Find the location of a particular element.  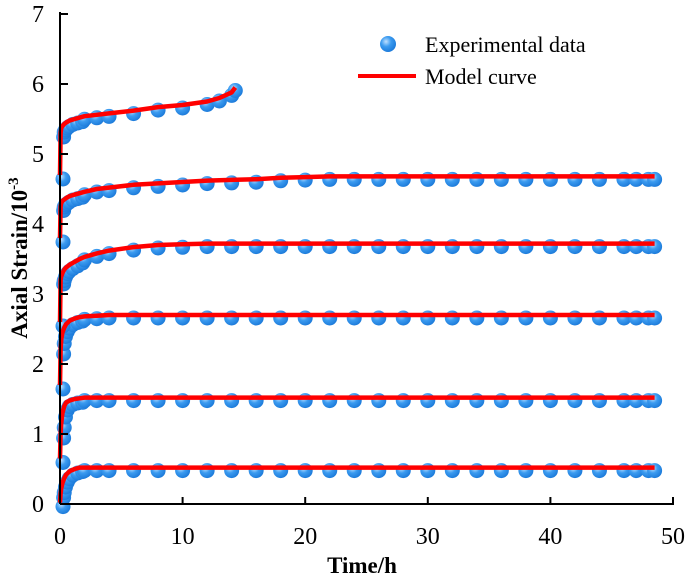

x-axis-title: Time/h is located at coordinates (362, 565).